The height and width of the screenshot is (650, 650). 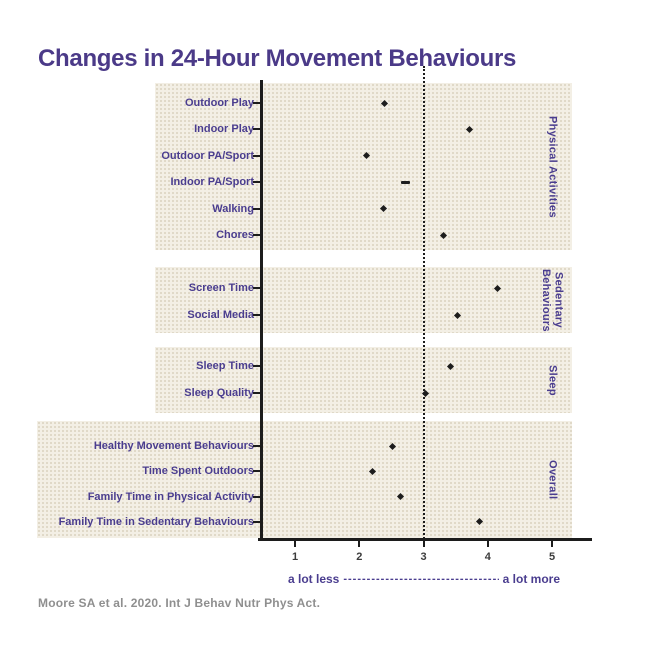 What do you see at coordinates (423, 557) in the screenshot?
I see `x-axis-tick-label: 3` at bounding box center [423, 557].